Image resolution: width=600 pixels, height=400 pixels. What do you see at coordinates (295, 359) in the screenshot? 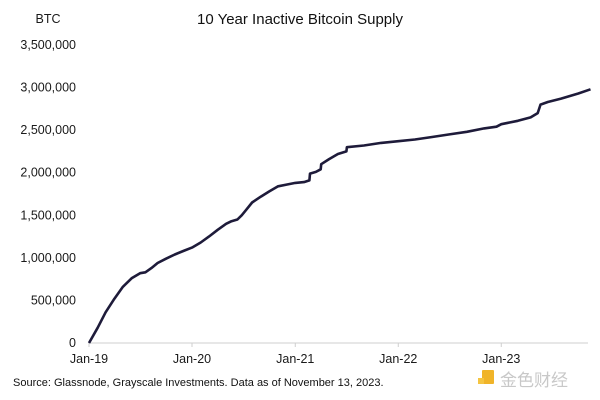
I see `x-tick-label: Jan-21` at bounding box center [295, 359].